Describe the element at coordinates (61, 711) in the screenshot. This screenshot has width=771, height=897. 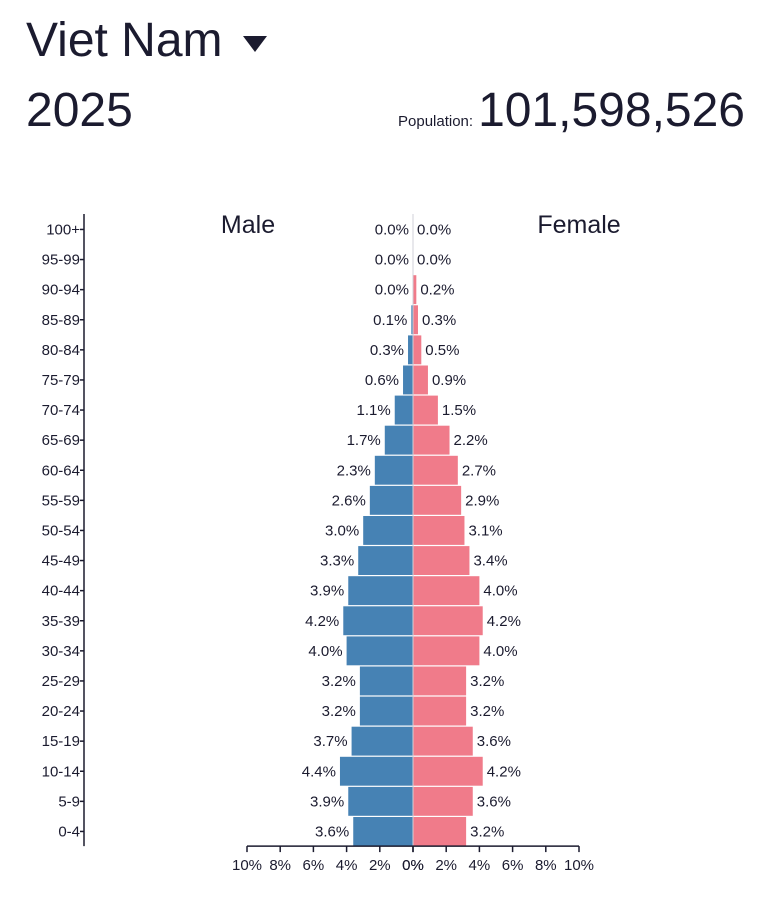
I see `age-group-label: 20-24` at that location.